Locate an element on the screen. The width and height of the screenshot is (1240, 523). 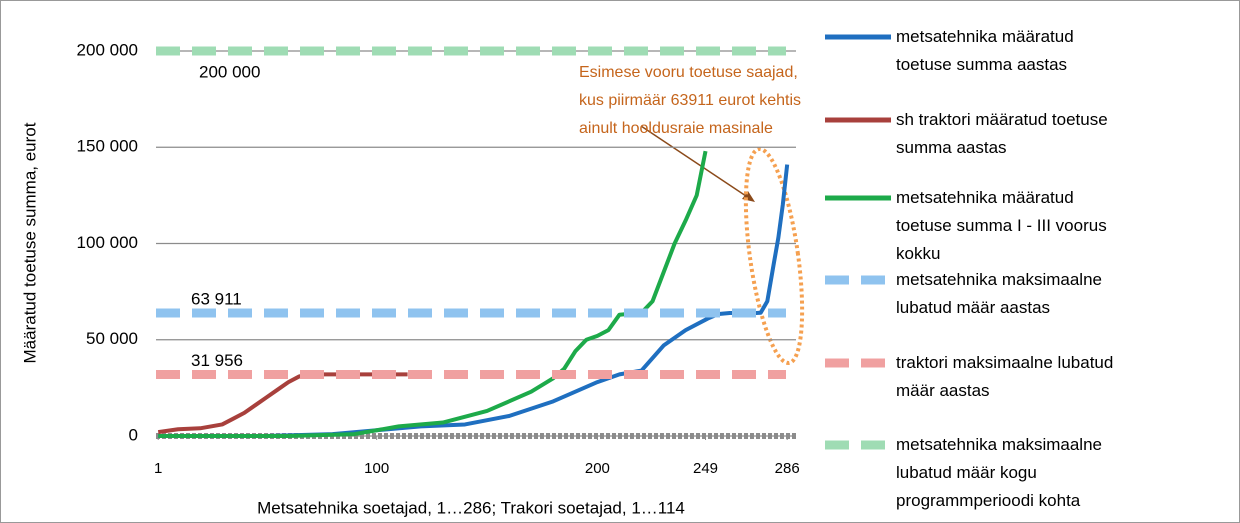
x-tick-label: 100 is located at coordinates (376, 468).